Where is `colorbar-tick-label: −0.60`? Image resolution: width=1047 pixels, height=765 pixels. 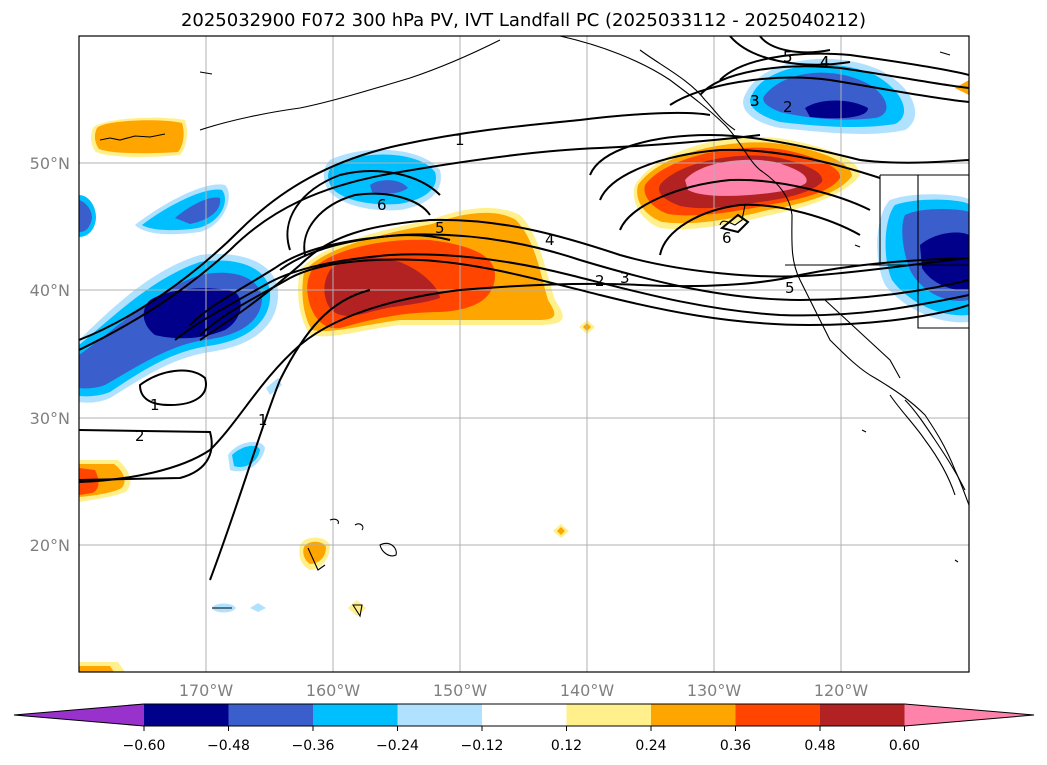 colorbar-tick-label: −0.60 is located at coordinates (144, 746).